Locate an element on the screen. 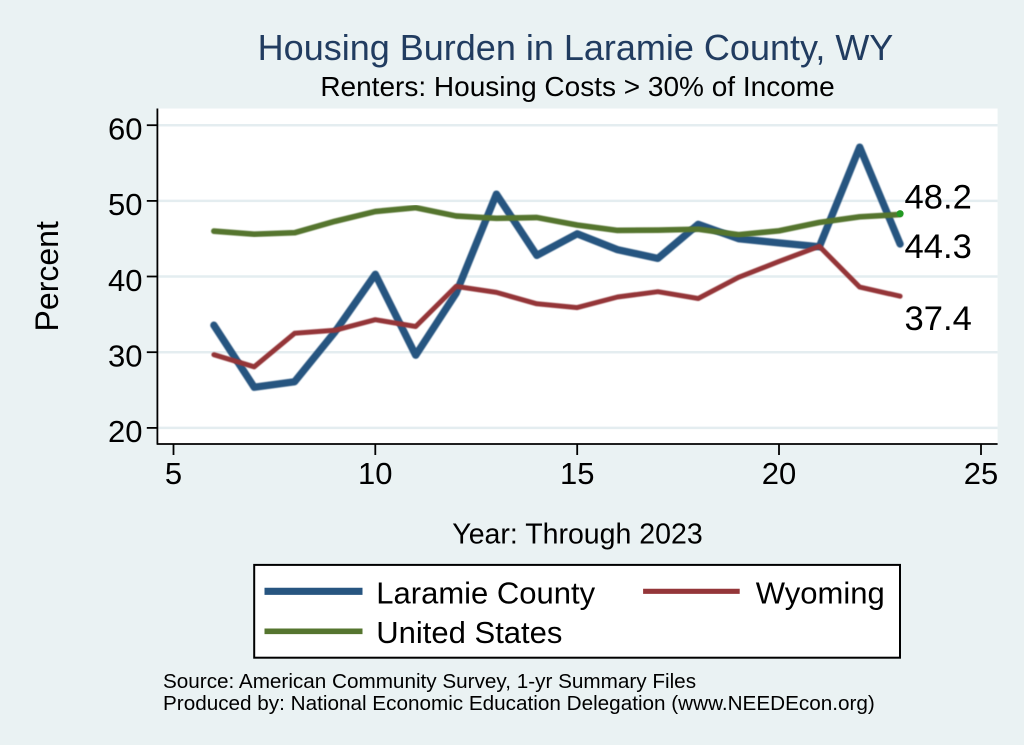  svg-text: Year: Through 2023 is located at coordinates (577, 535).